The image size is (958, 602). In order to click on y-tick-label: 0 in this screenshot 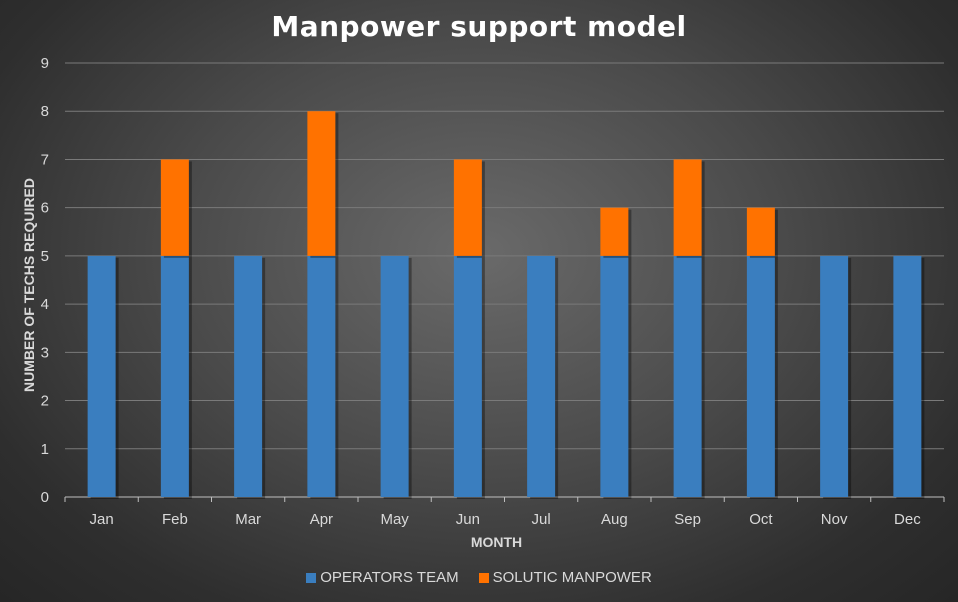, I will do `click(45, 497)`.